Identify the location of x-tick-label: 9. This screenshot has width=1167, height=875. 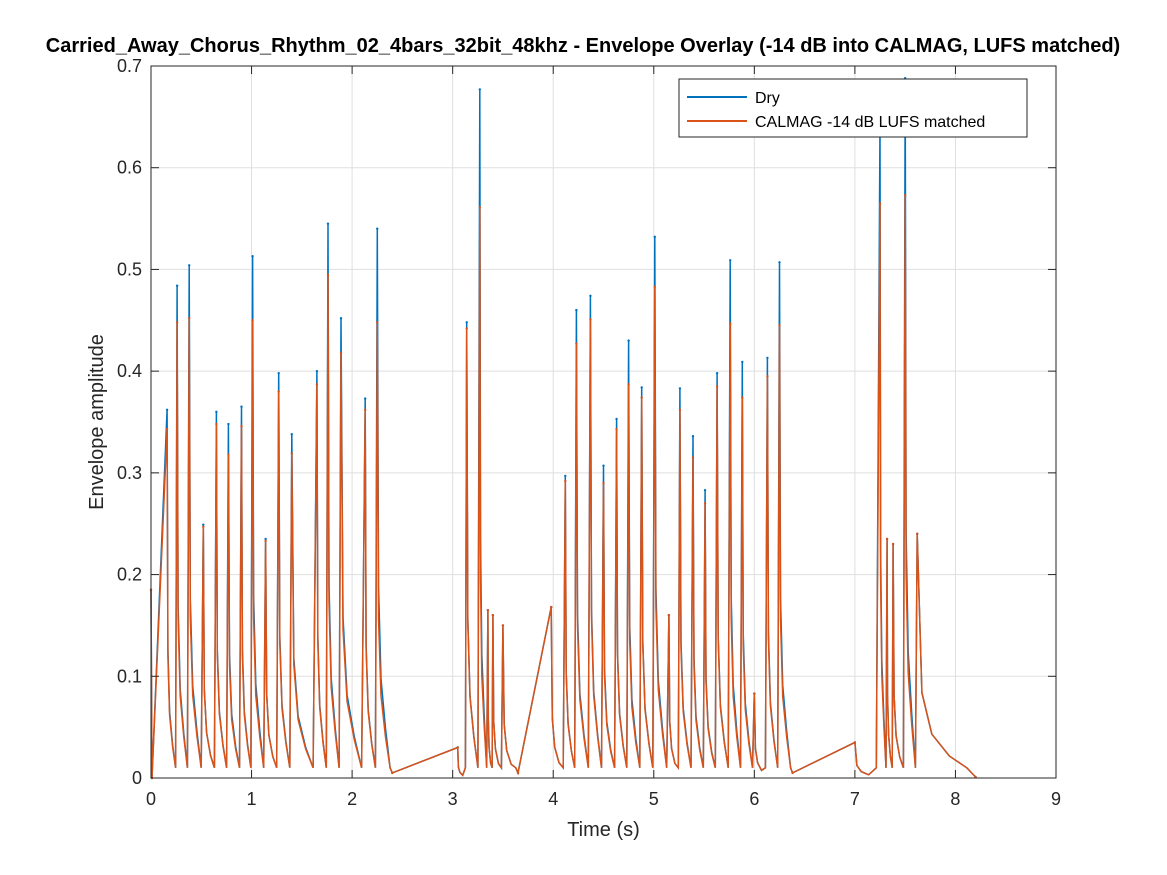
(1056, 799).